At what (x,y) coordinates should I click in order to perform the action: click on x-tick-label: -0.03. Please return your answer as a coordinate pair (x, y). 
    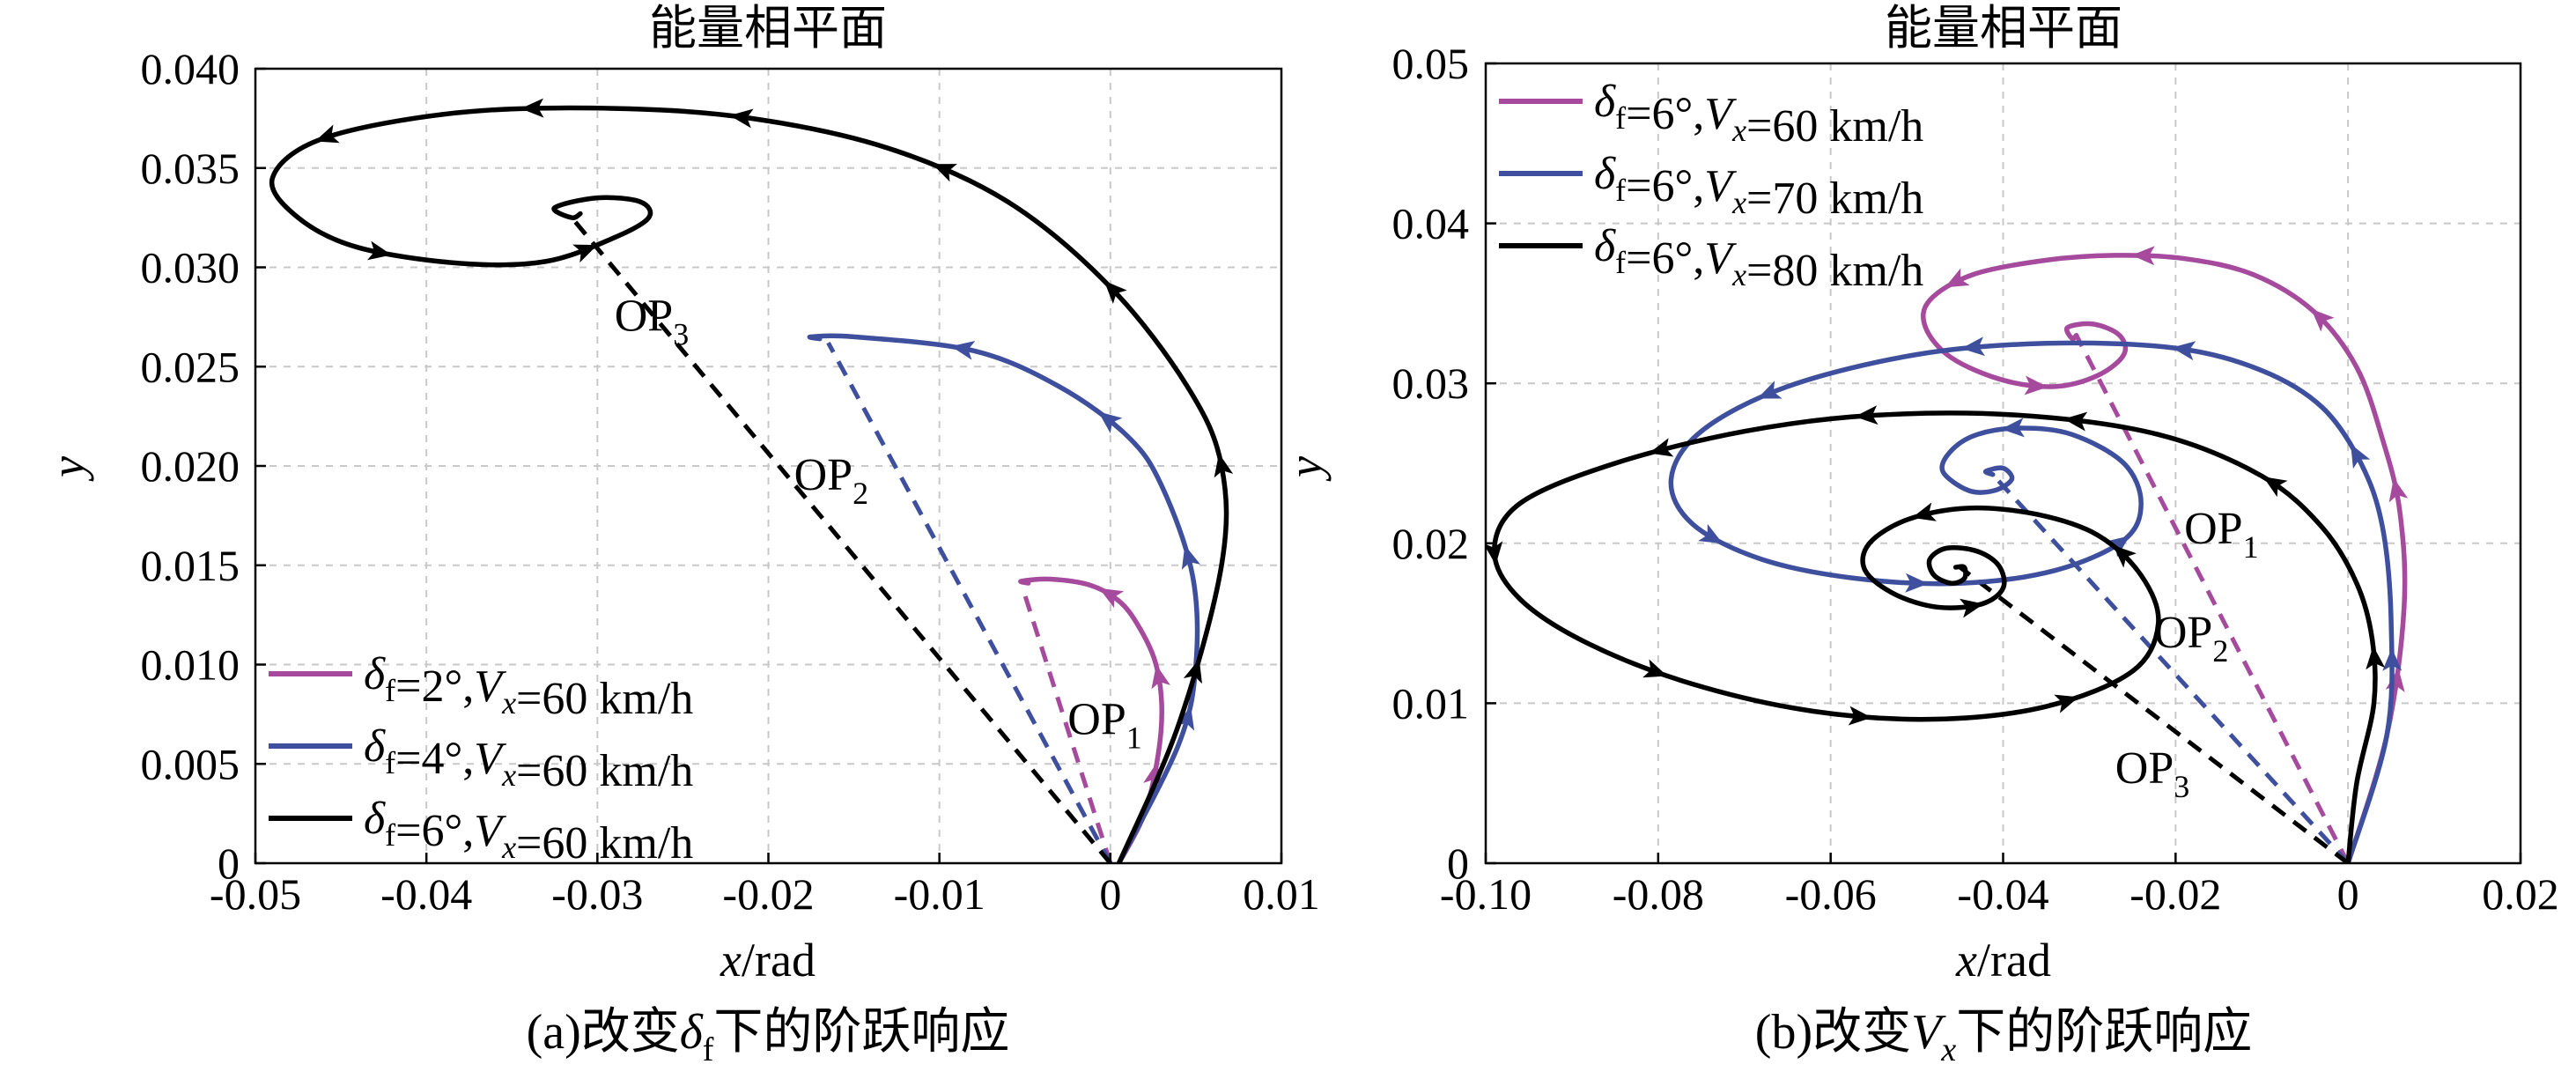
    Looking at the image, I should click on (597, 894).